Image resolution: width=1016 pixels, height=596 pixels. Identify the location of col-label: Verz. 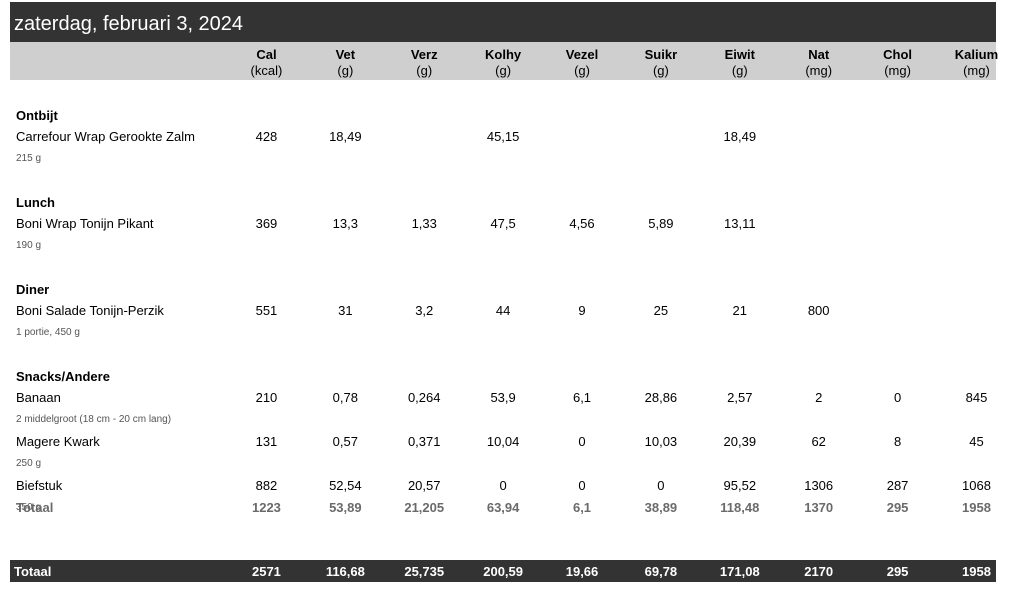
(424, 54).